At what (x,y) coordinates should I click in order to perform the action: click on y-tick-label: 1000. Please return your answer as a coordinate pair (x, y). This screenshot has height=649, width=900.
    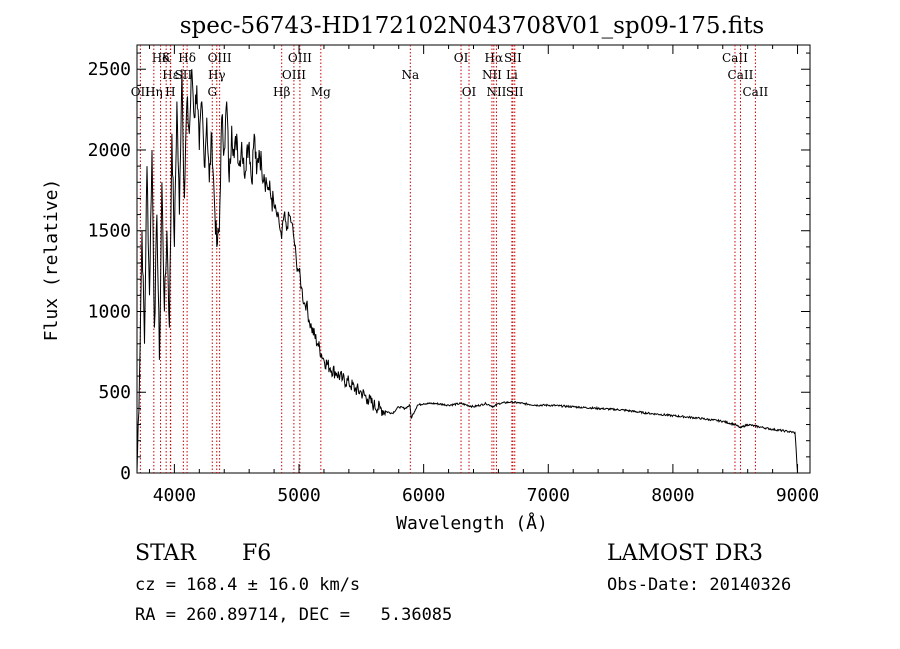
    Looking at the image, I should click on (109, 311).